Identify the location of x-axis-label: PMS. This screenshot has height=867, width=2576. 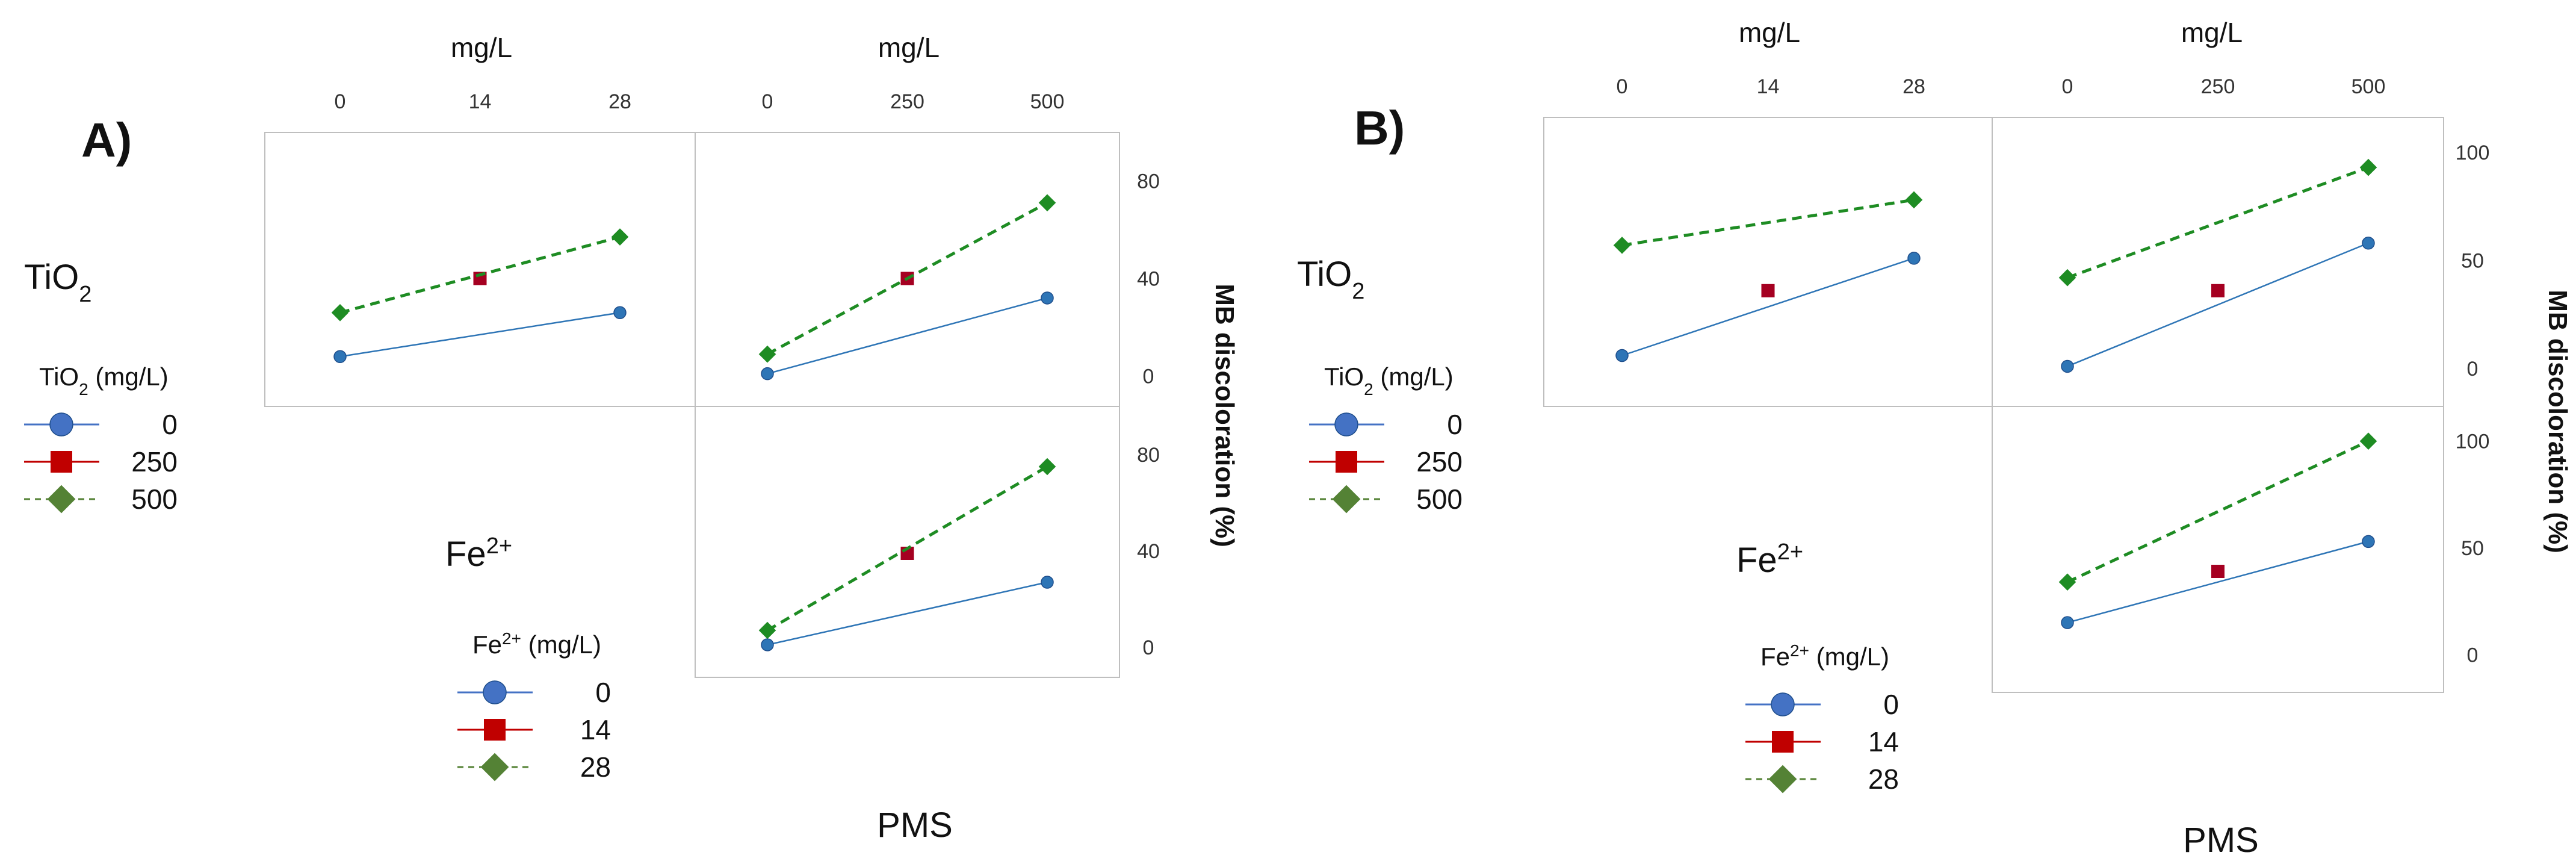
(2221, 840).